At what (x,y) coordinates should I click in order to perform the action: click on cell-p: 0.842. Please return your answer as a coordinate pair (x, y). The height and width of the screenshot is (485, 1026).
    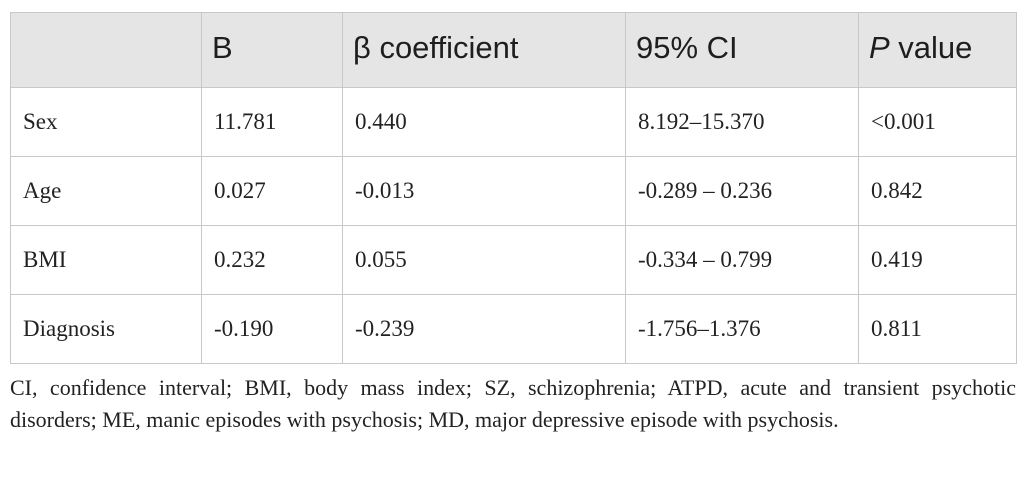
    Looking at the image, I should click on (937, 191).